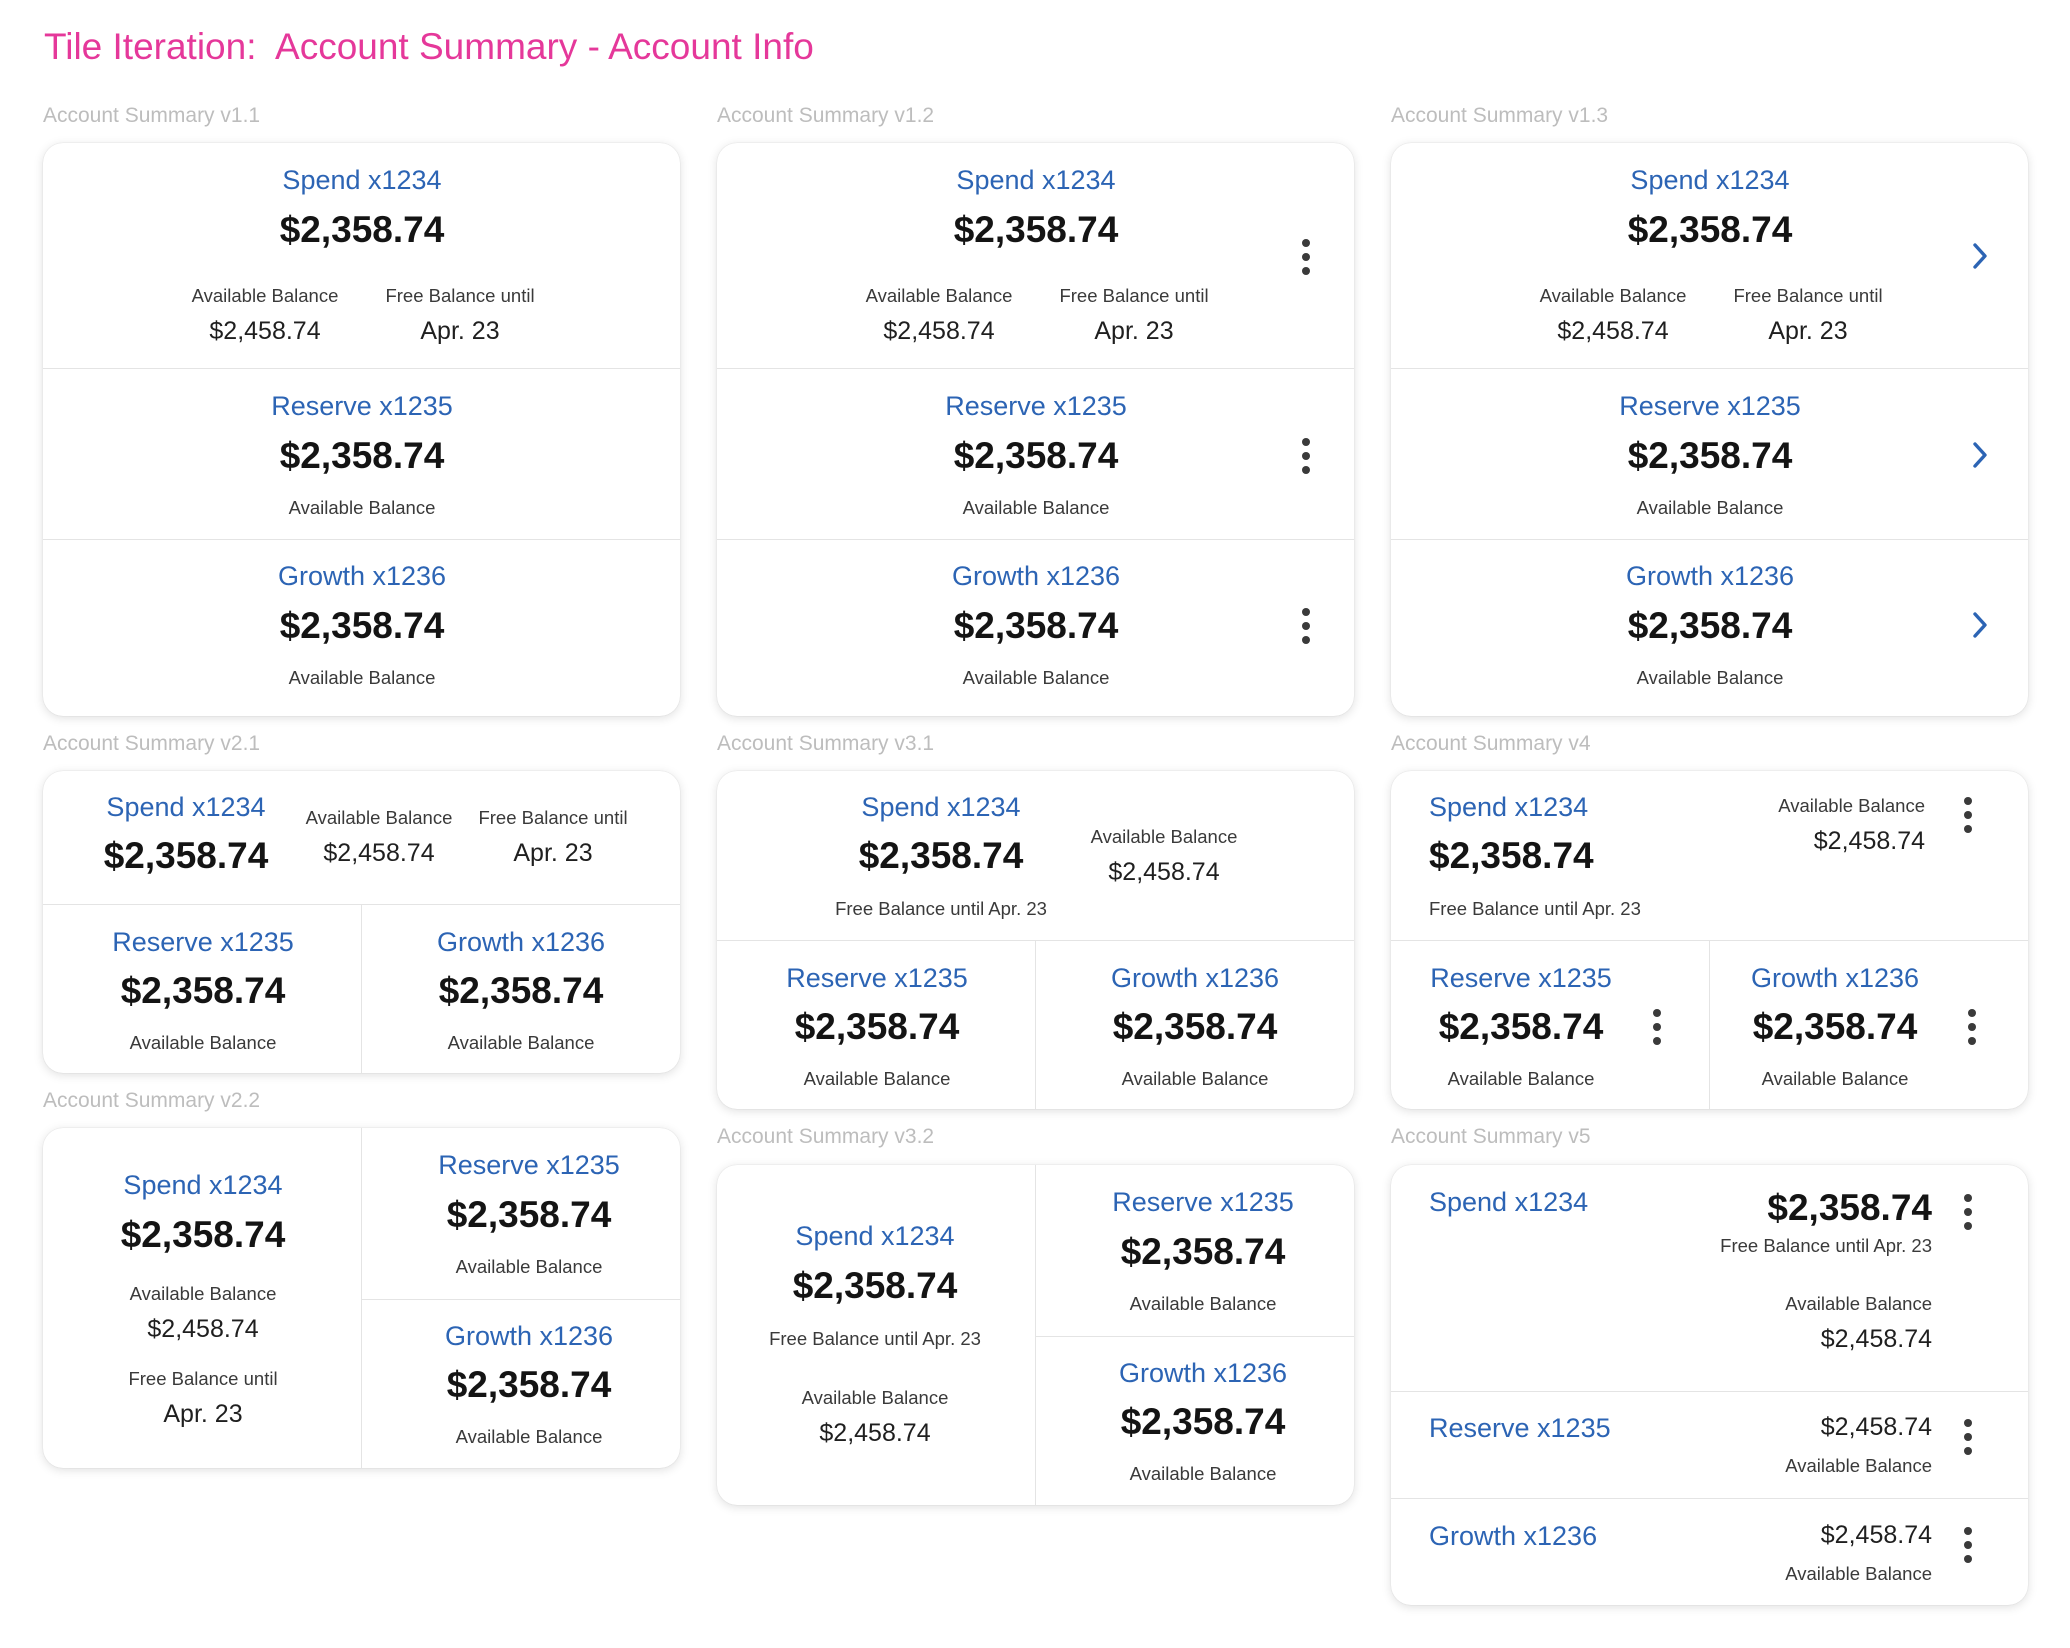 Image resolution: width=2070 pixels, height=1648 pixels. I want to click on version-label-v1-1: Account Summary v1.1, so click(152, 115).